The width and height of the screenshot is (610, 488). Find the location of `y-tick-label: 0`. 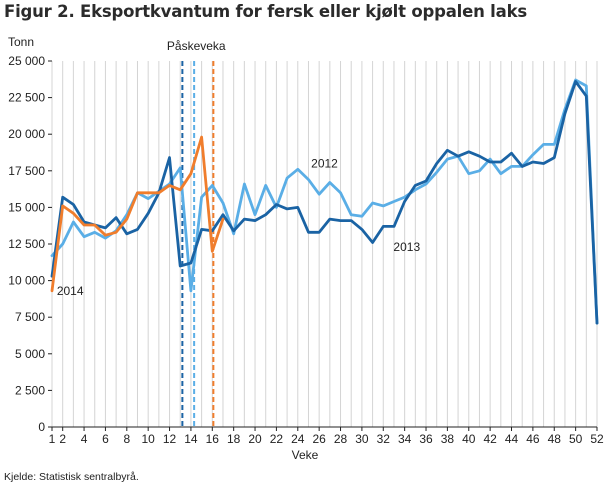

y-tick-label: 0 is located at coordinates (41, 427).